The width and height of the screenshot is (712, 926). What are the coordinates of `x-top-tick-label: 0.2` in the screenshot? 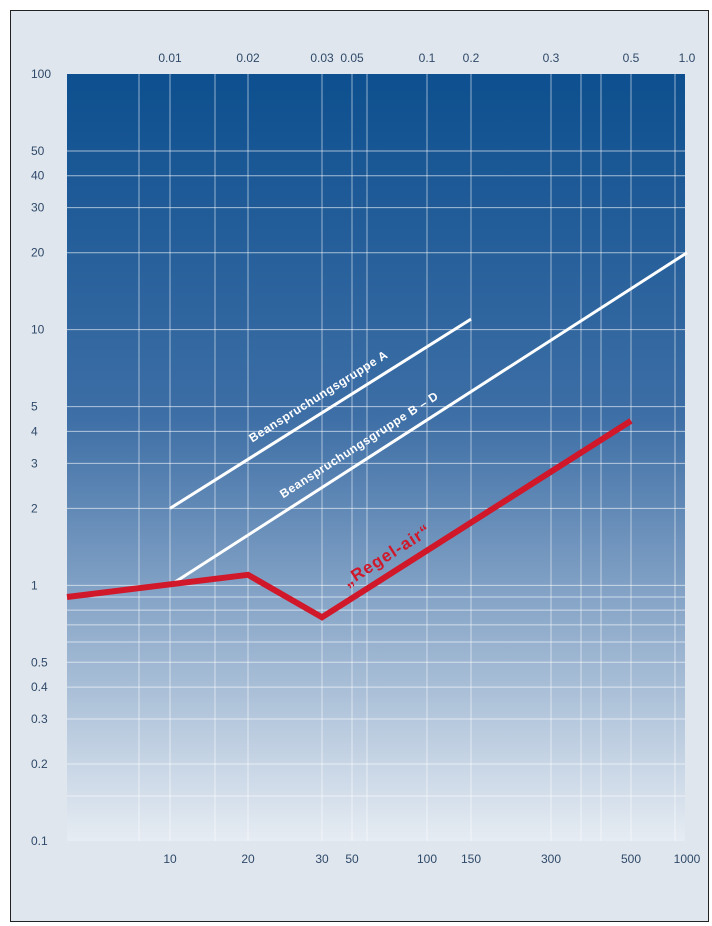 It's located at (471, 58).